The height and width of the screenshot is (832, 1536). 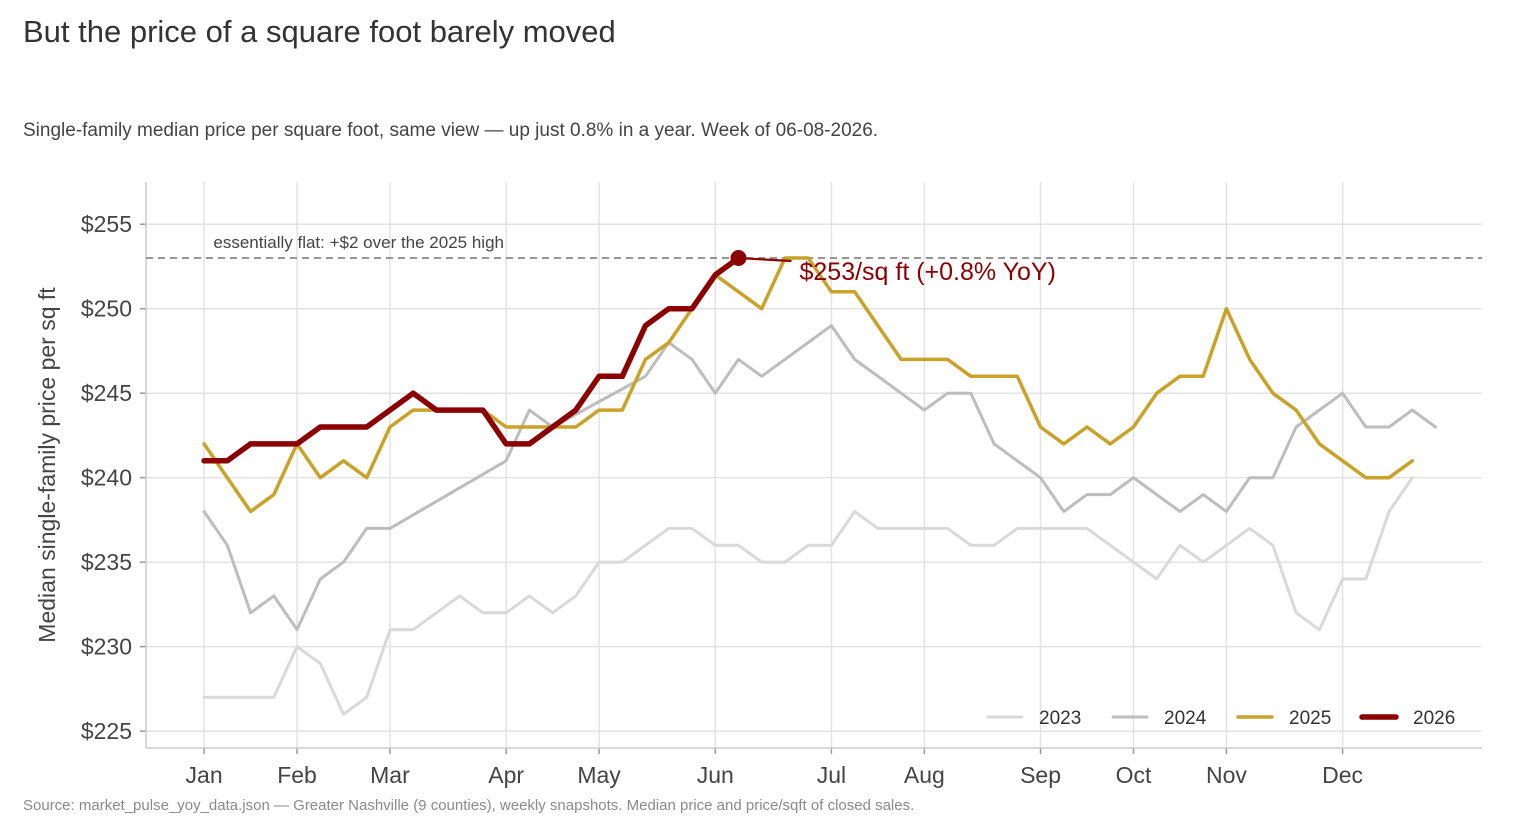 What do you see at coordinates (765, 259) in the screenshot?
I see `annotation-leader` at bounding box center [765, 259].